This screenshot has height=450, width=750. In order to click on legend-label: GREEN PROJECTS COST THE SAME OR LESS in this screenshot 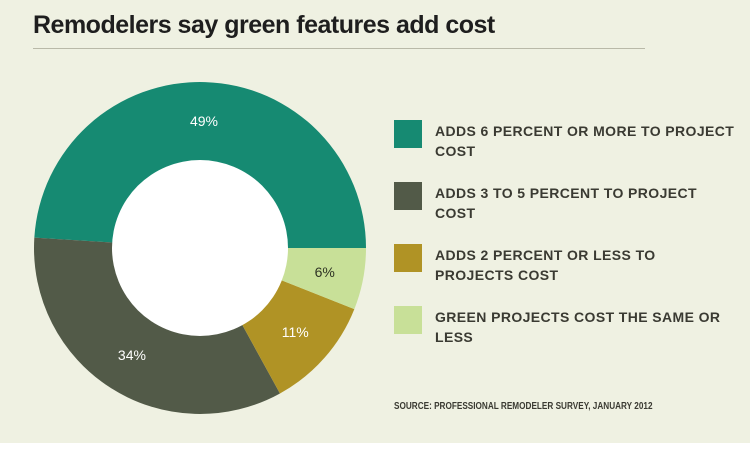, I will do `click(578, 327)`.